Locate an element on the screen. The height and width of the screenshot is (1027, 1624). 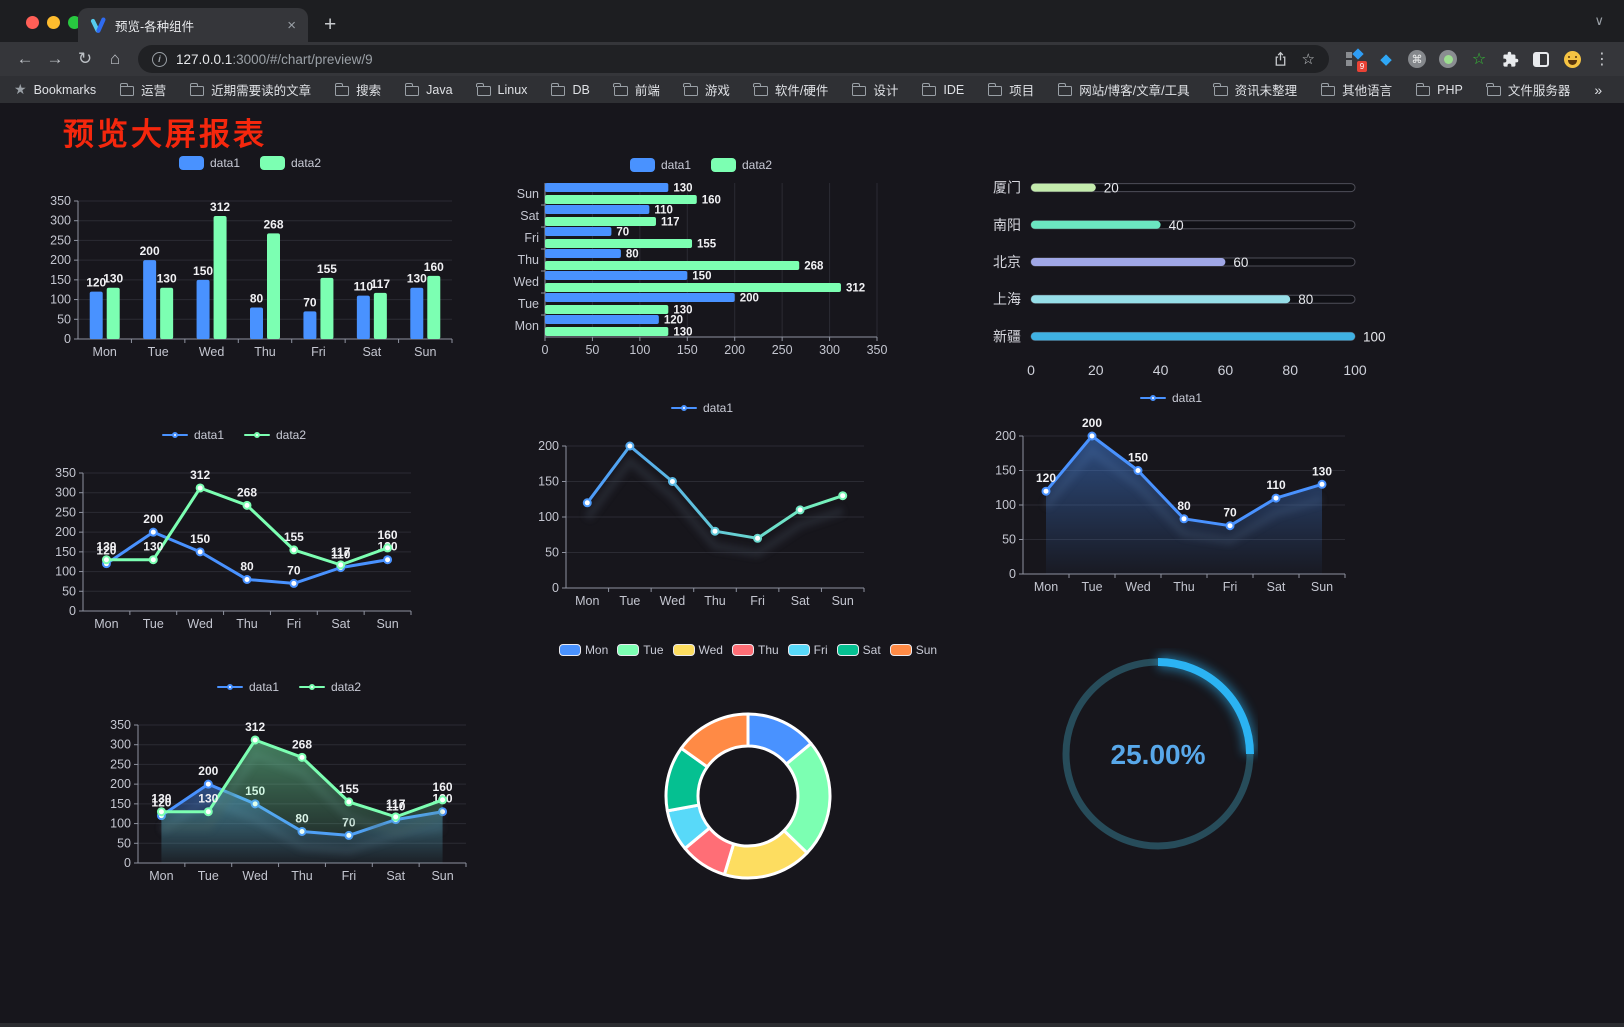
home-button: ⌂ is located at coordinates (115, 58).